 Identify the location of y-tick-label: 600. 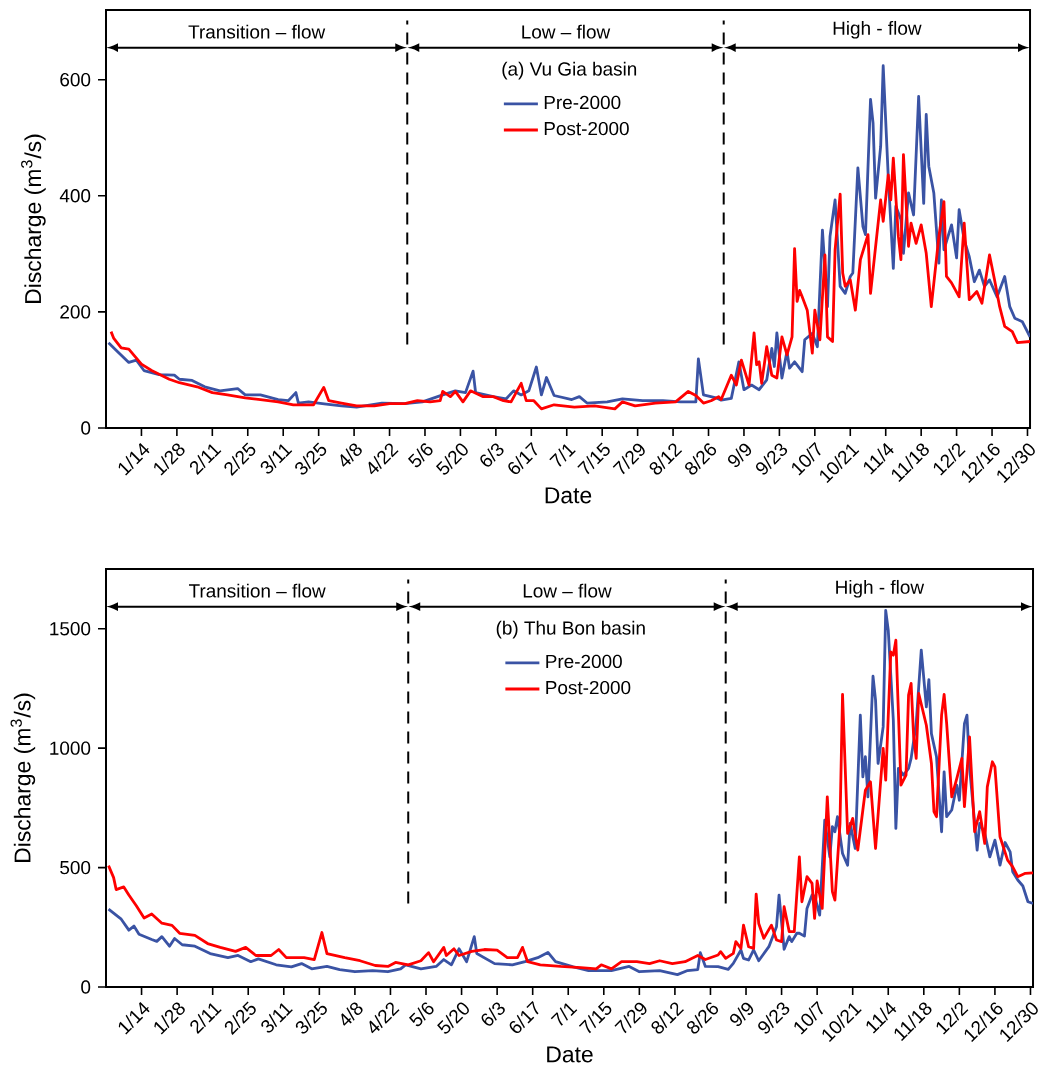
(75, 79).